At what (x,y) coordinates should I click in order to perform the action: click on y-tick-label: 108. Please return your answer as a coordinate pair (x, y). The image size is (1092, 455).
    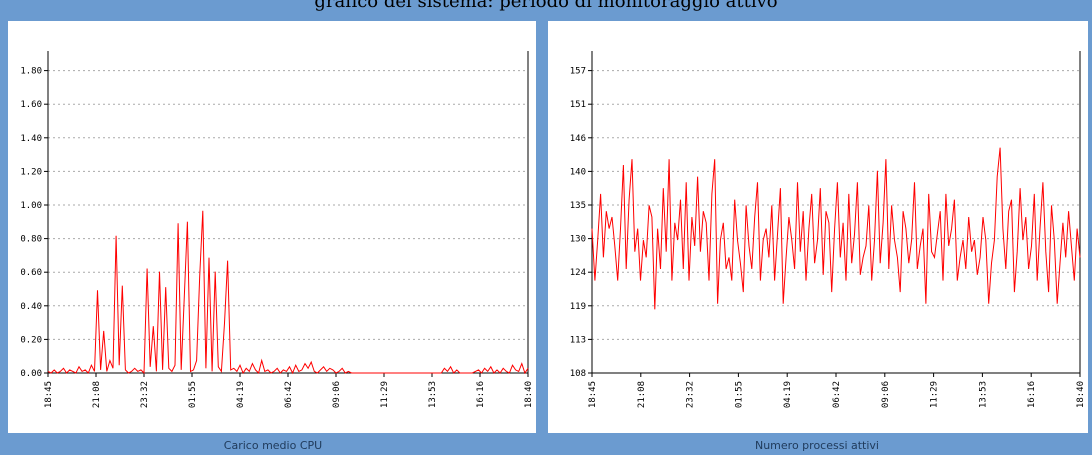
    Looking at the image, I should click on (578, 374).